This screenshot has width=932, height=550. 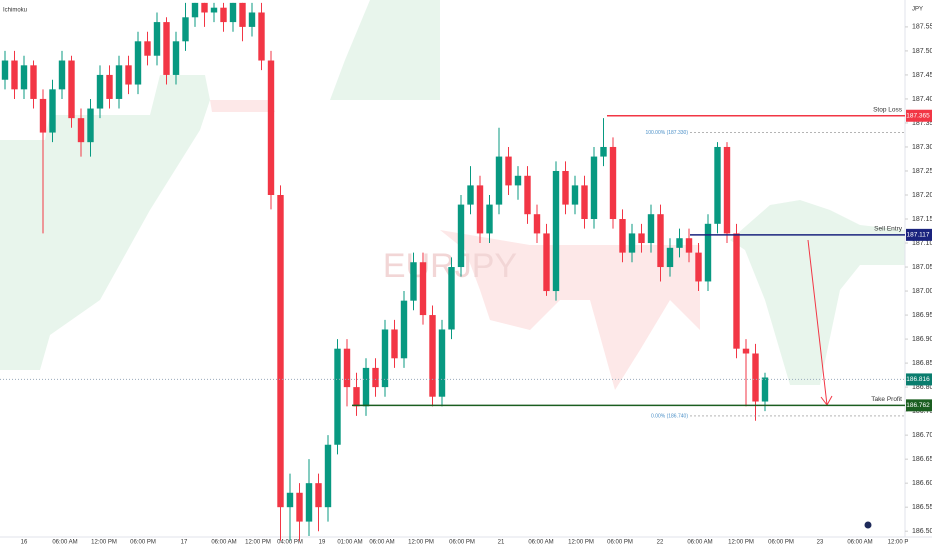 What do you see at coordinates (922, 459) in the screenshot?
I see `y-tick-label: 186.650` at bounding box center [922, 459].